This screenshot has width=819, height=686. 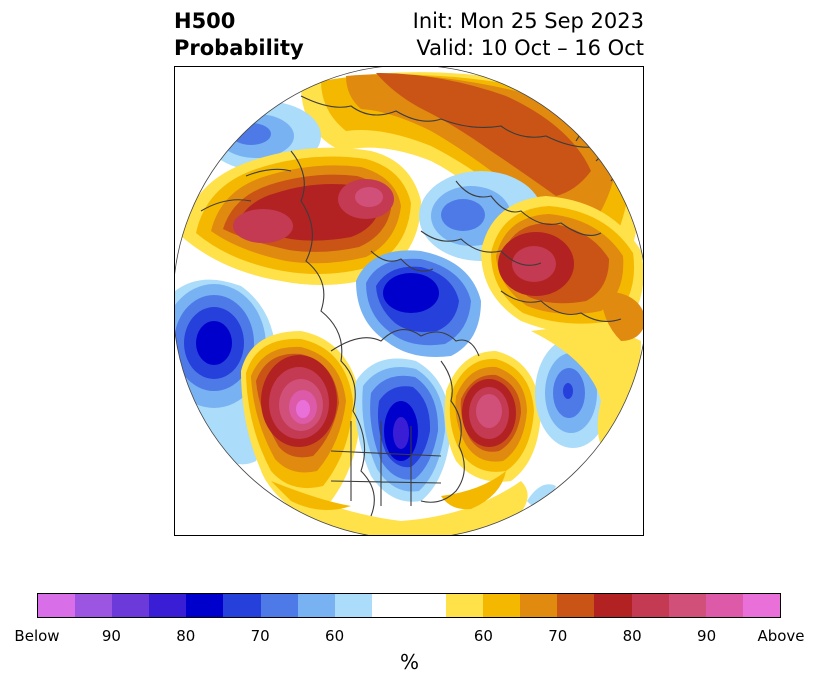 I want to click on colorbar-ticks: Below 90 80 70 60 60 70 80 90 Above, so click(x=409, y=637).